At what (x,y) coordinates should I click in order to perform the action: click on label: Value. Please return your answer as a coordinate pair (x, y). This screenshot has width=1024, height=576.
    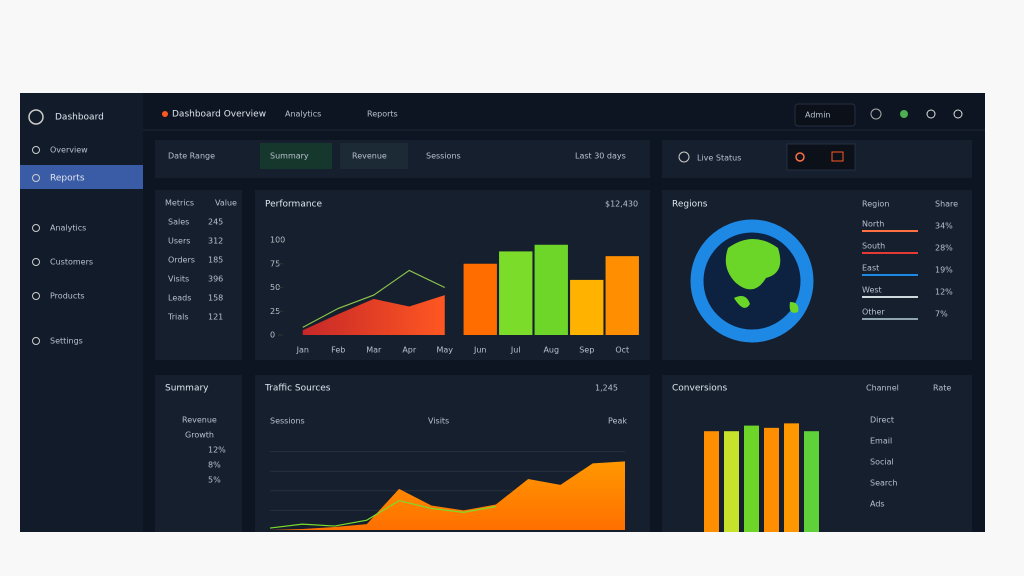
    Looking at the image, I should click on (226, 203).